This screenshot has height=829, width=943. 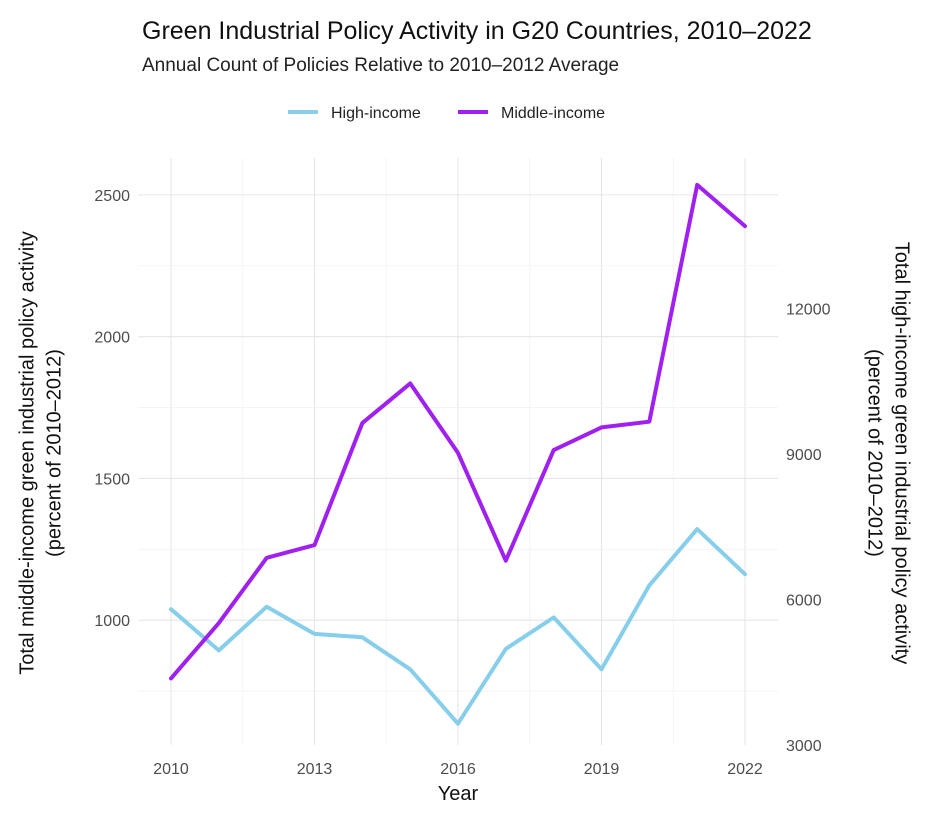 What do you see at coordinates (458, 794) in the screenshot?
I see `x-axis-title: Year` at bounding box center [458, 794].